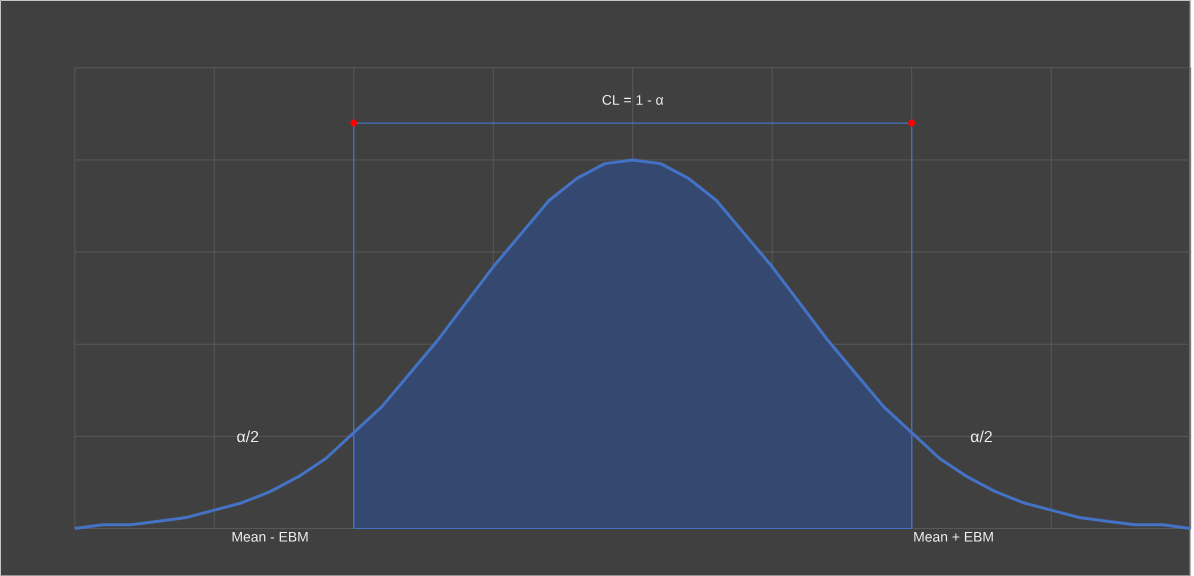 This screenshot has height=576, width=1194. Describe the element at coordinates (953, 536) in the screenshot. I see `text: Mean + EBM` at that location.